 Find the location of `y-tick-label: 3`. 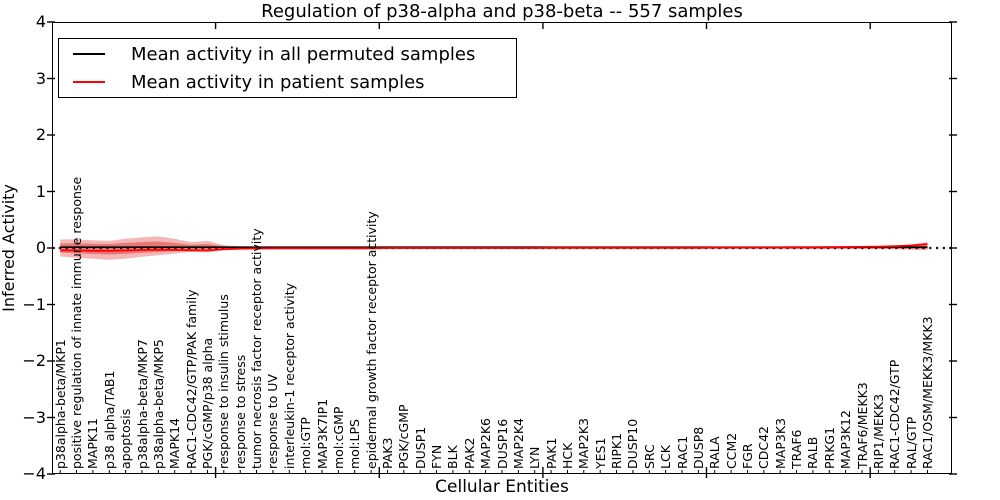

y-tick-label: 3 is located at coordinates (40, 78).